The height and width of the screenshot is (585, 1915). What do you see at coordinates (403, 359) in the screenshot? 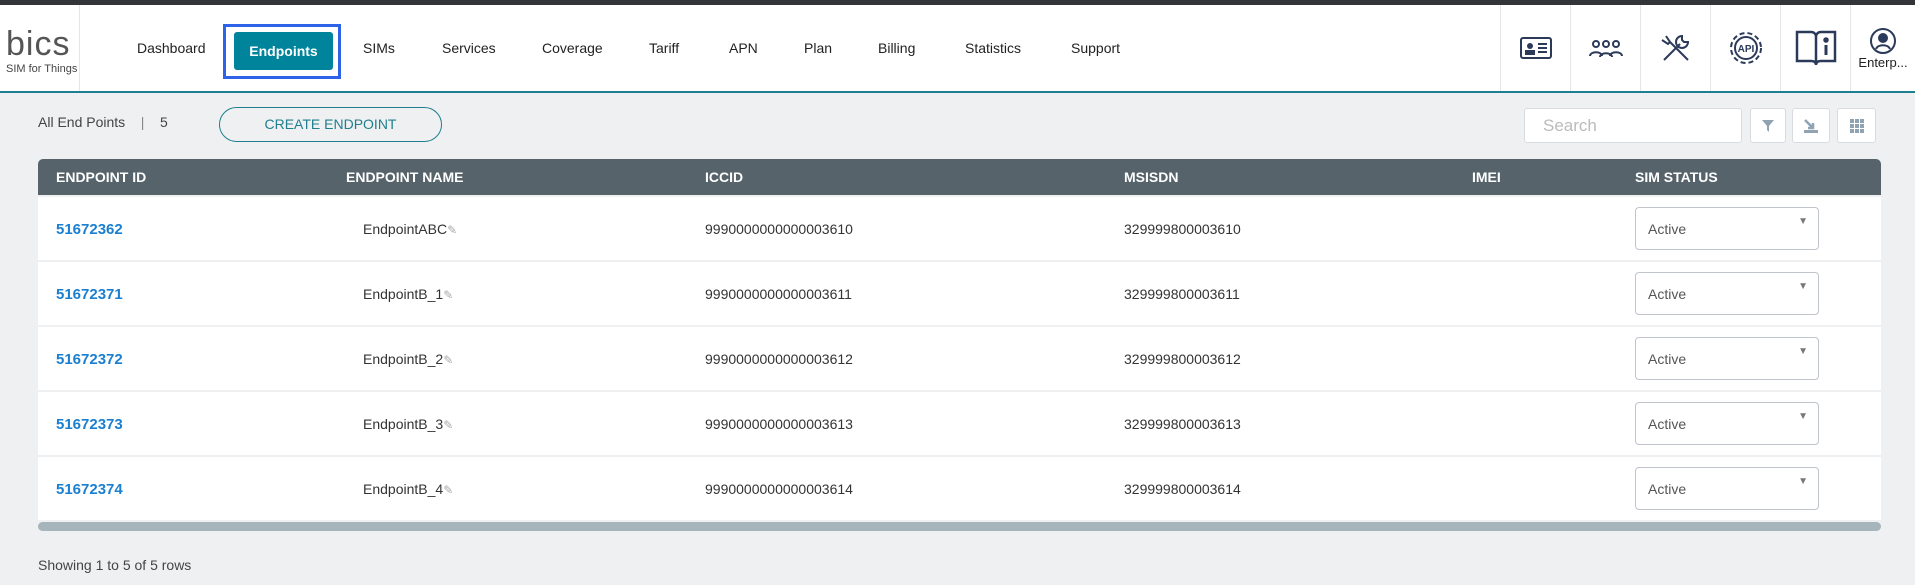
I see `endpoint-name-text: EndpointB_2` at bounding box center [403, 359].